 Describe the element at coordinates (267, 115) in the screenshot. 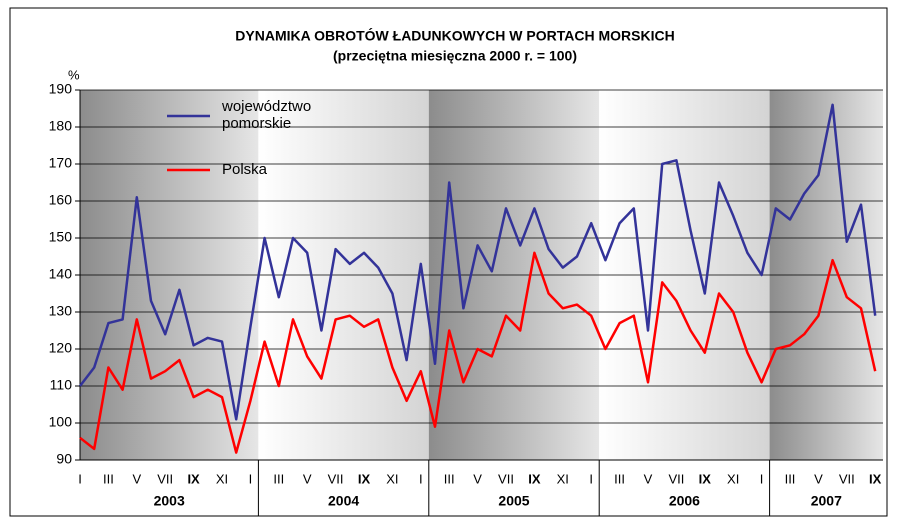

I see `legend-label: województwo pomorskie` at that location.